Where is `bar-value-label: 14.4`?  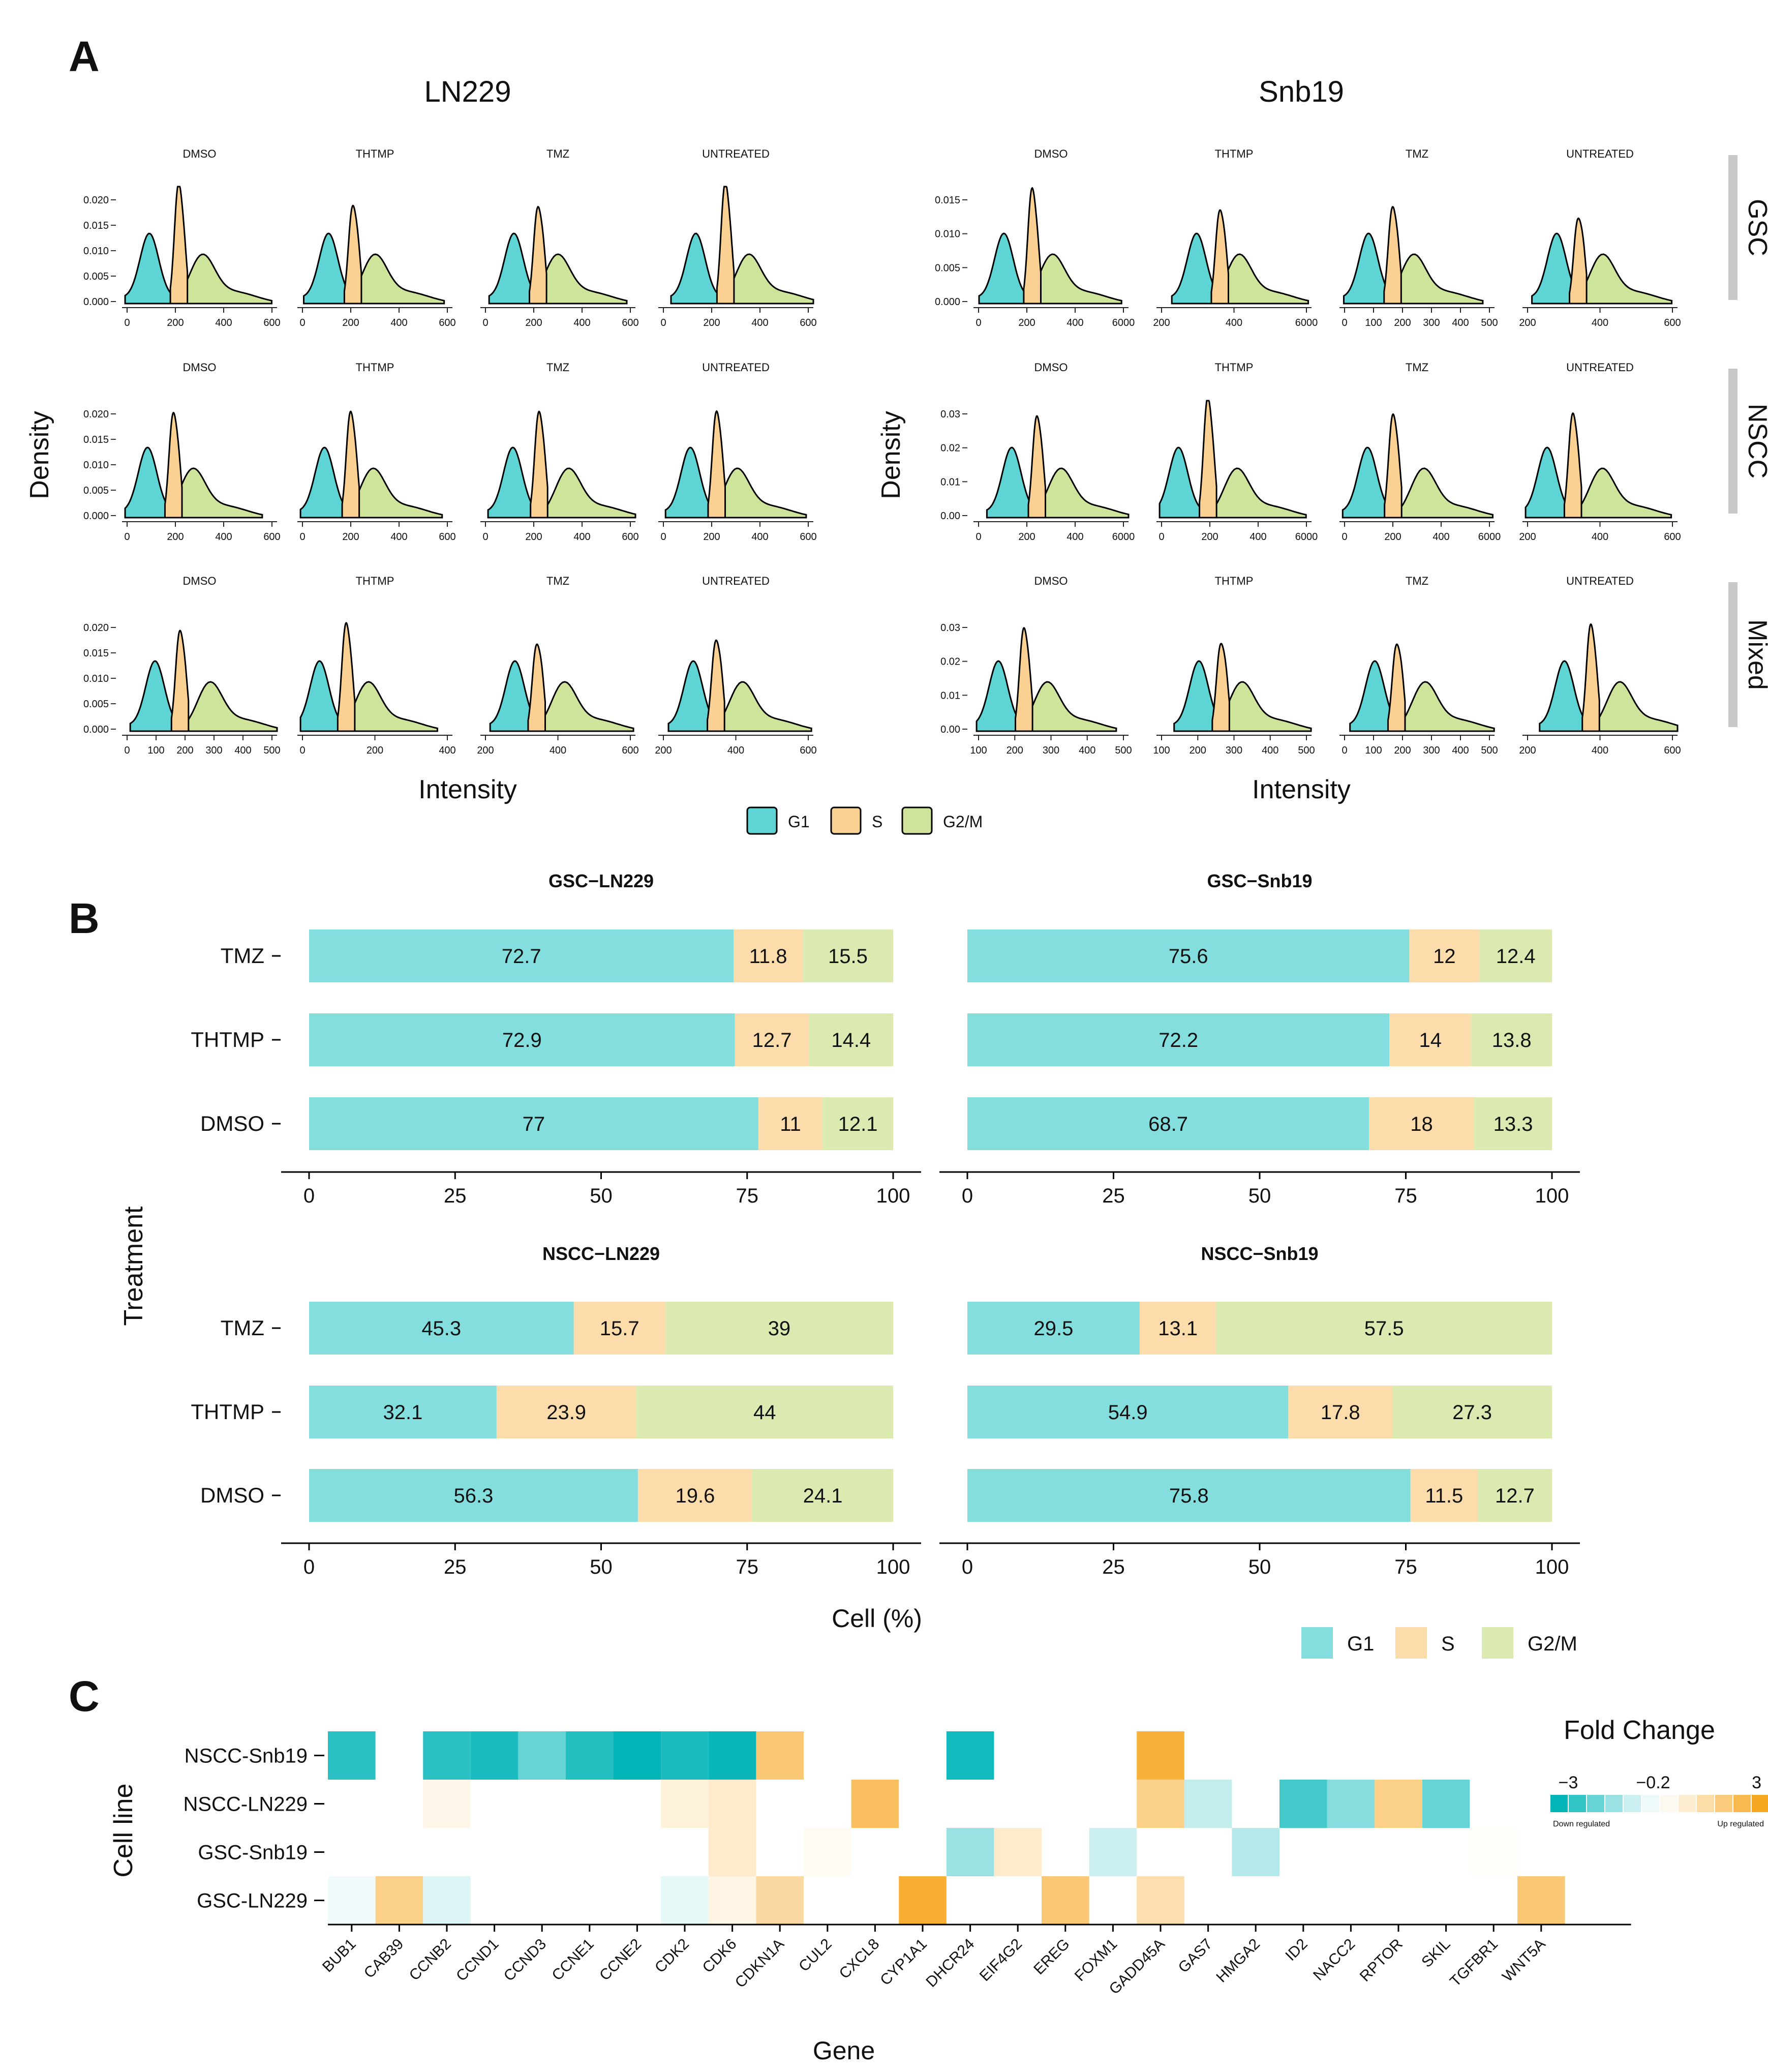 bar-value-label: 14.4 is located at coordinates (851, 1040).